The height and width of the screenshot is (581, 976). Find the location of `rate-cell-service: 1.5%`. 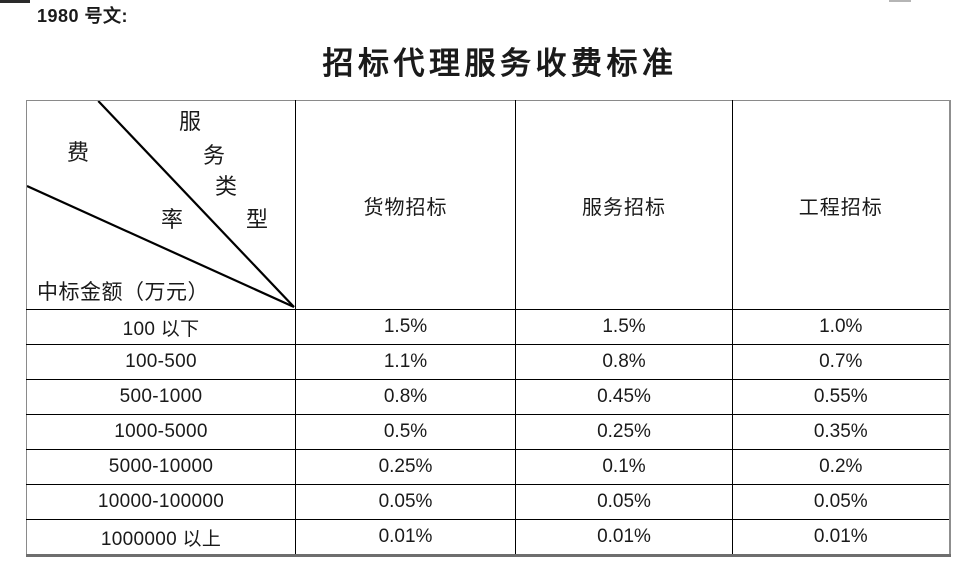

rate-cell-service: 1.5% is located at coordinates (624, 327).